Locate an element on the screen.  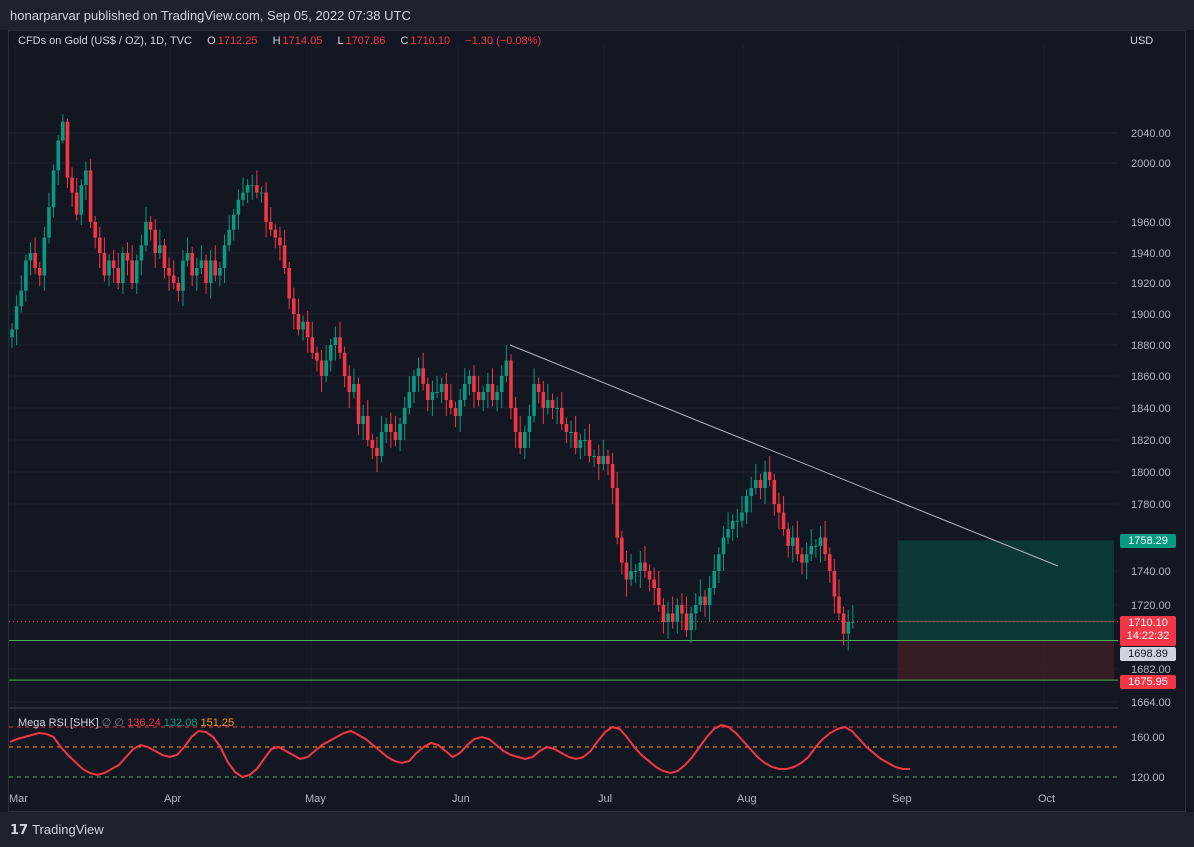
currency-label: USD is located at coordinates (1142, 41).